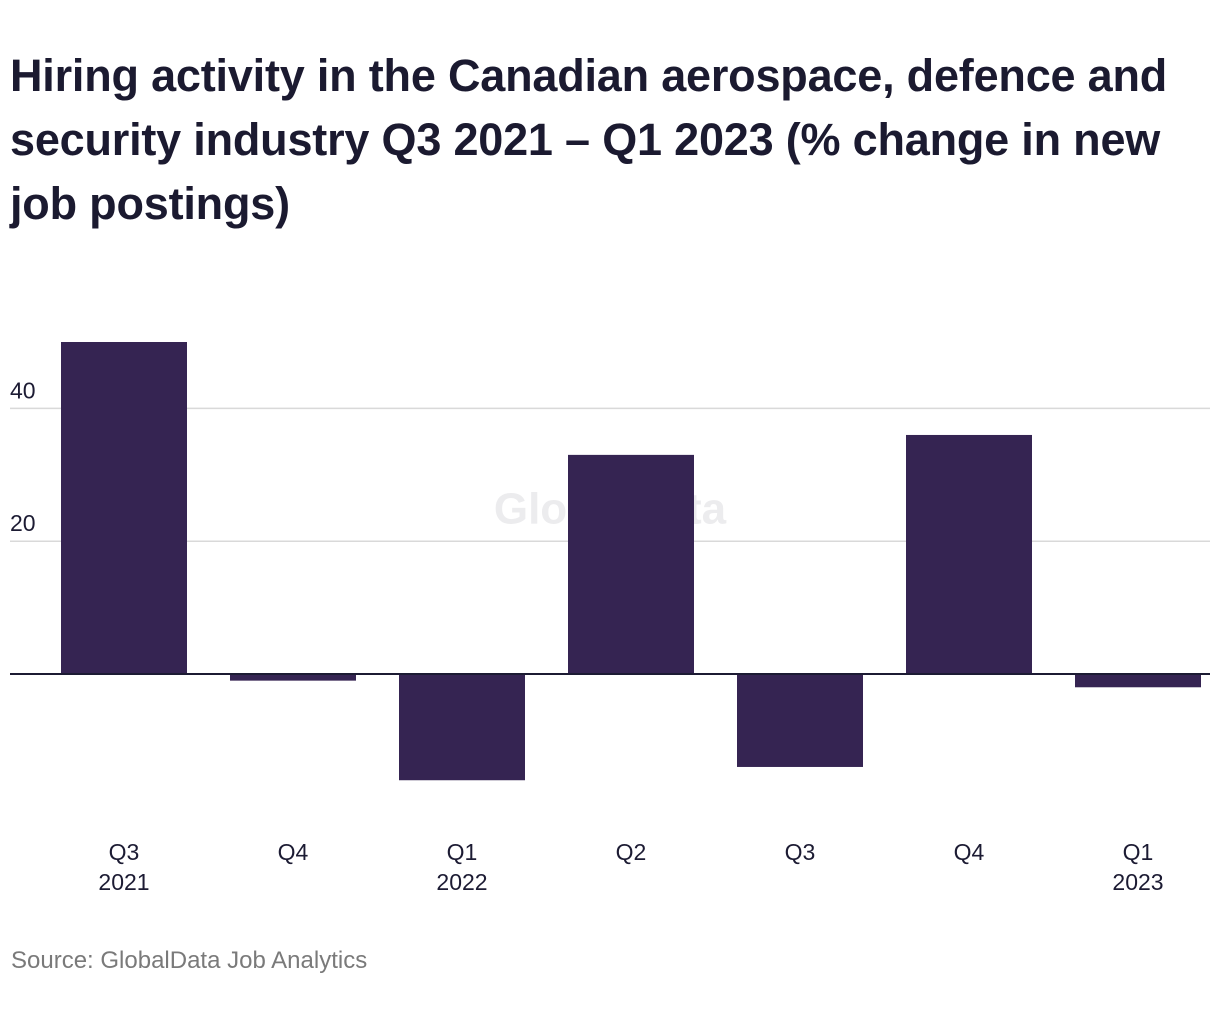  I want to click on x-tick-year-label: 2023, so click(1137, 882).